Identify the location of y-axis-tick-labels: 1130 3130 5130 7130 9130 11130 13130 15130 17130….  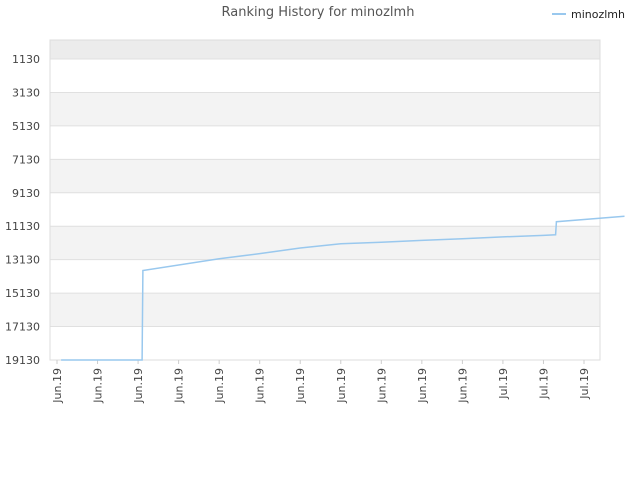
(22, 210).